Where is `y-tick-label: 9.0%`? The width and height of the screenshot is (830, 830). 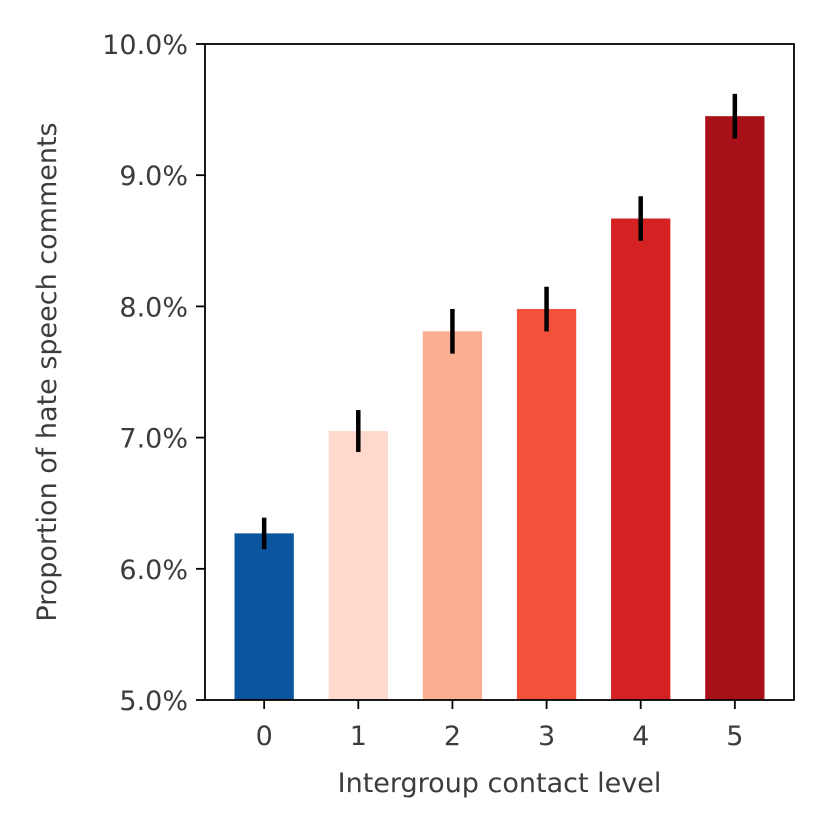
y-tick-label: 9.0% is located at coordinates (153, 176).